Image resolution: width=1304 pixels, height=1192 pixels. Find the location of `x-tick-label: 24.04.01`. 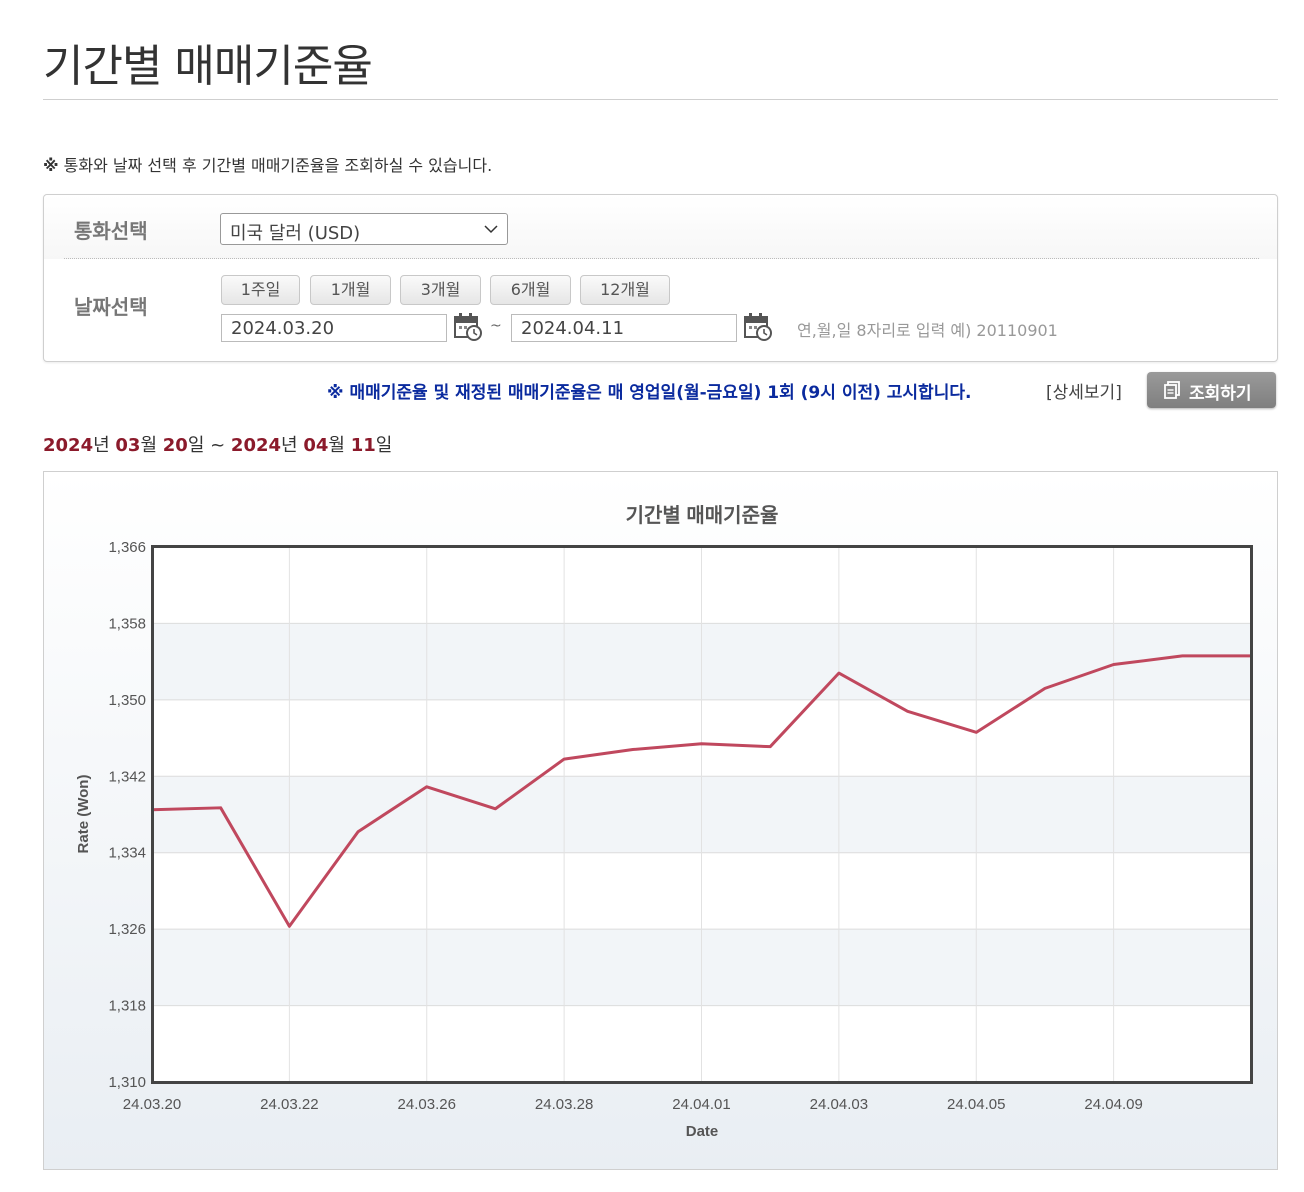

x-tick-label: 24.04.01 is located at coordinates (701, 1104).